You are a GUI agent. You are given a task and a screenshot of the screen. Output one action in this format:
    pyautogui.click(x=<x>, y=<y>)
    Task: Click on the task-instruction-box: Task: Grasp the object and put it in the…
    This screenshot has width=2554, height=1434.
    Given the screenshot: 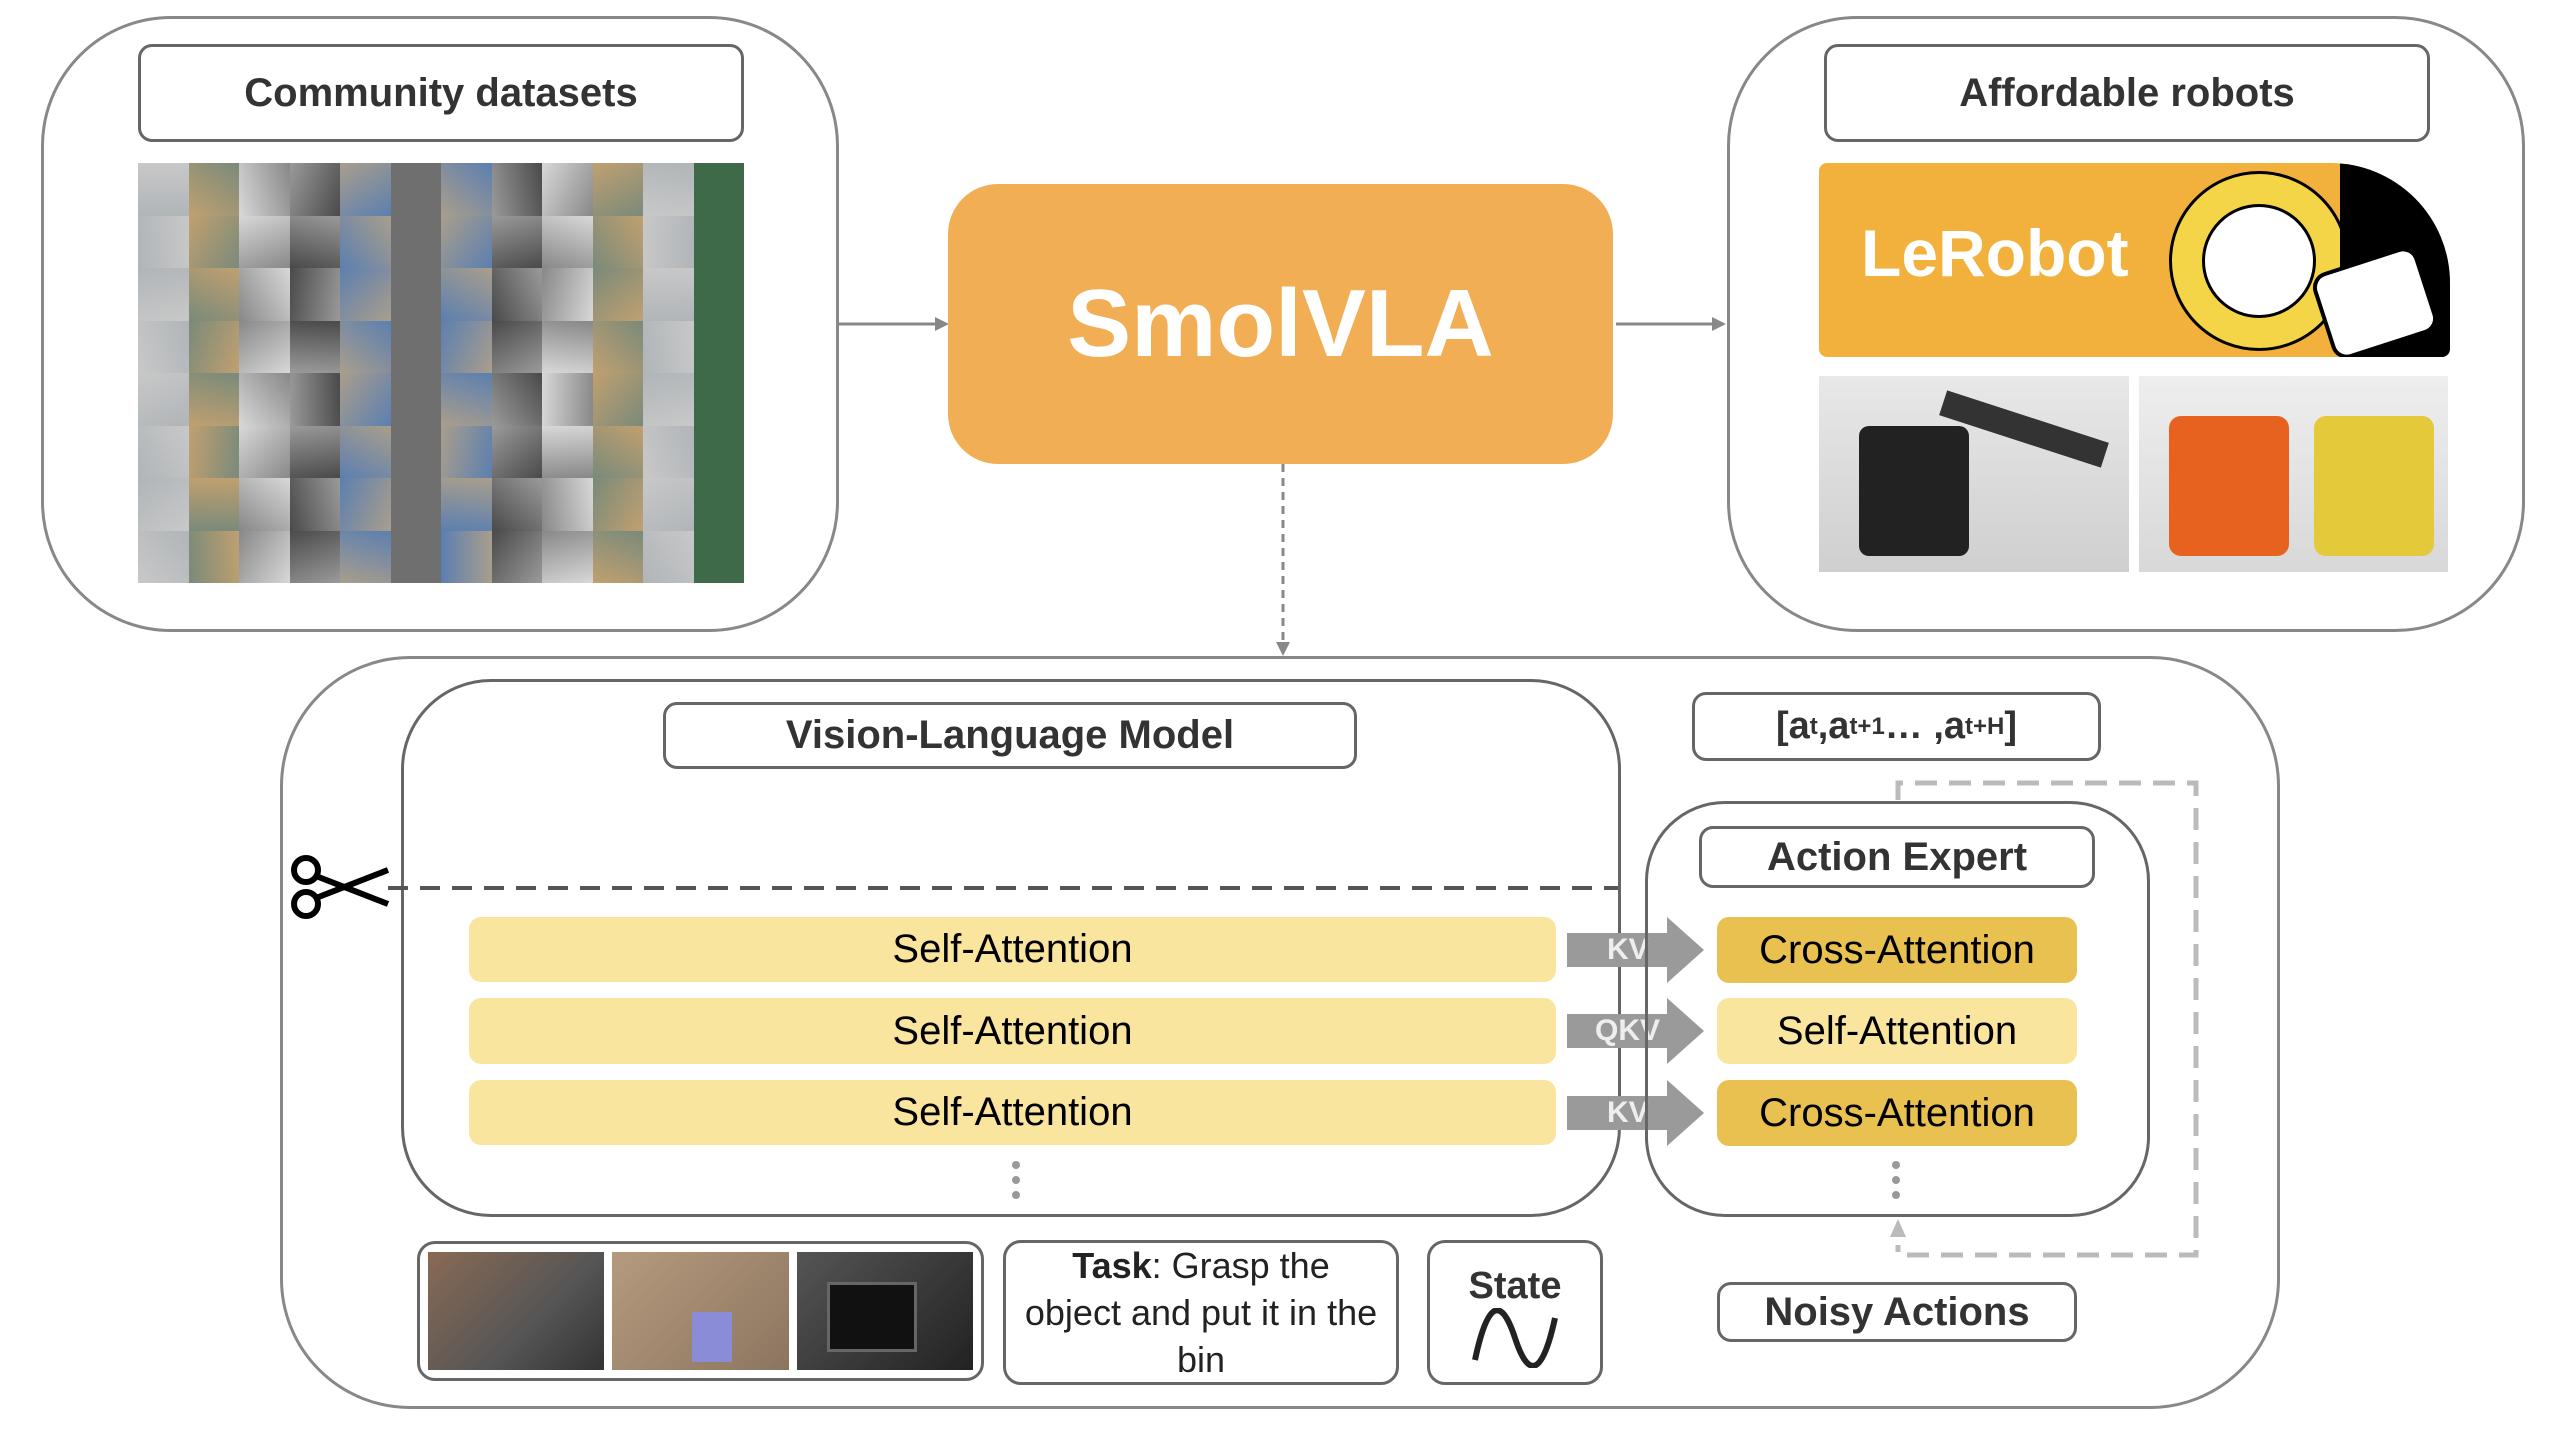 What is the action you would take?
    pyautogui.click(x=1201, y=1312)
    